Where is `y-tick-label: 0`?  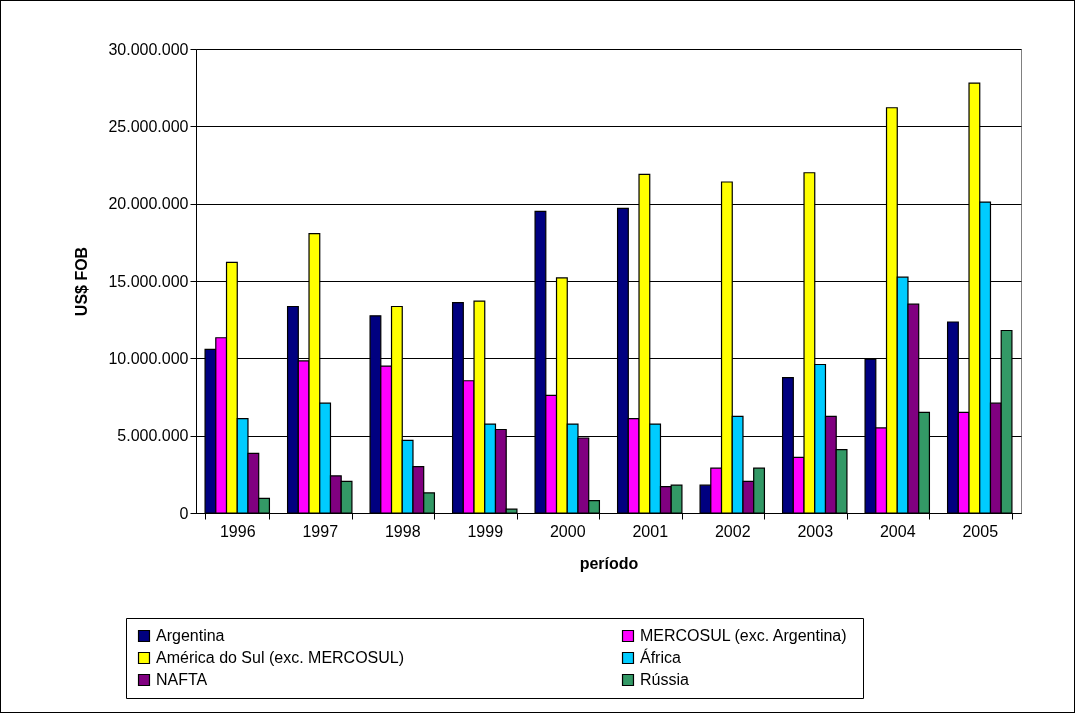 y-tick-label: 0 is located at coordinates (184, 513).